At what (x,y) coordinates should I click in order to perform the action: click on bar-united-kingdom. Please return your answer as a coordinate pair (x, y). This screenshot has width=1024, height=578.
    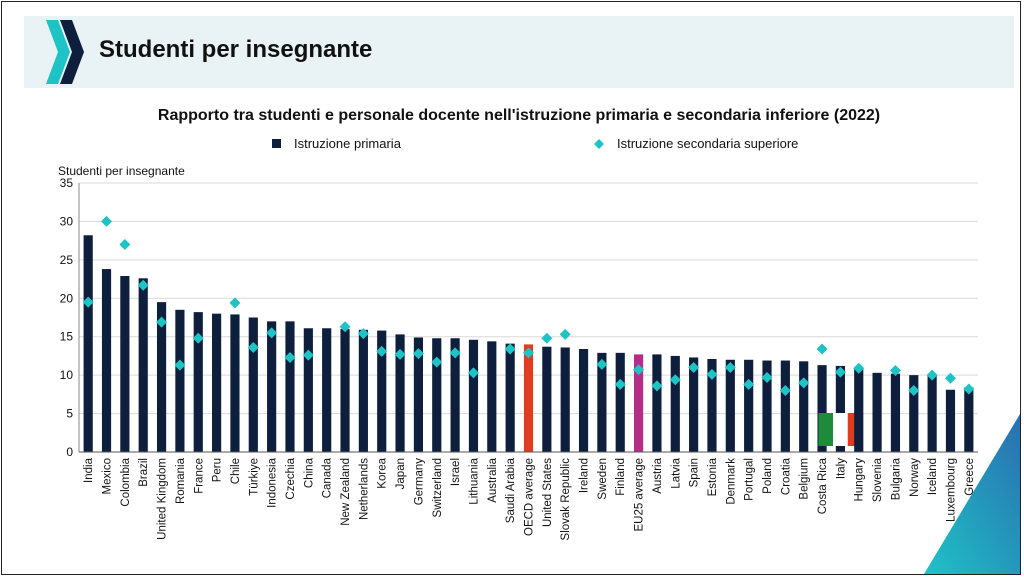
    Looking at the image, I should click on (161, 377).